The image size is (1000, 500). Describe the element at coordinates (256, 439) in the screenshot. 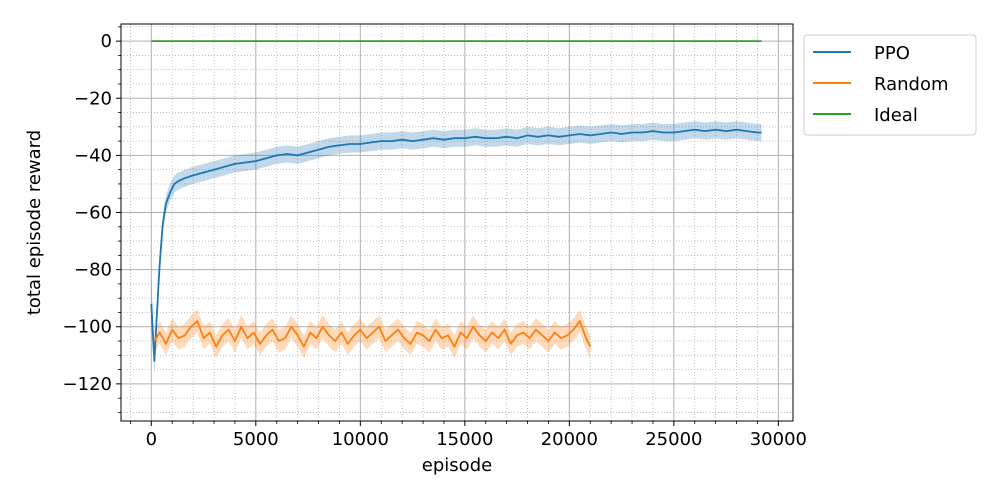

I see `x-tick-label: 5000` at that location.